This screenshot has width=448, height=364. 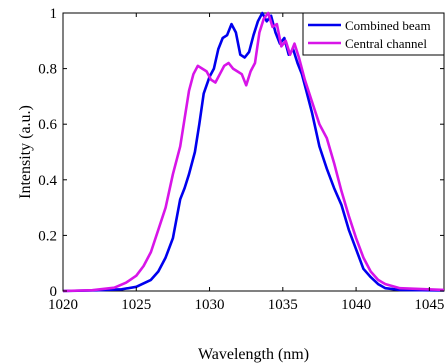 What do you see at coordinates (136, 305) in the screenshot?
I see `x-tick-label: 1025` at bounding box center [136, 305].